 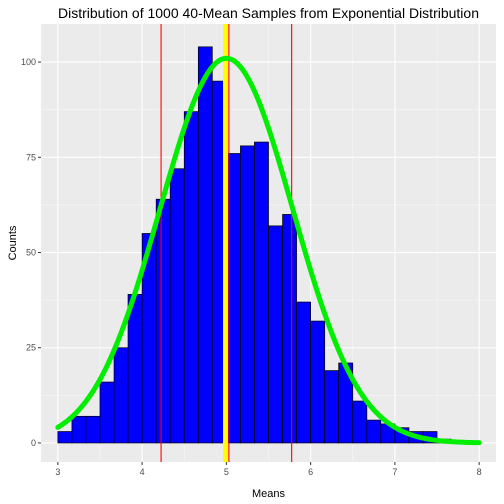 I want to click on x-tick-label: 4, so click(x=142, y=472).